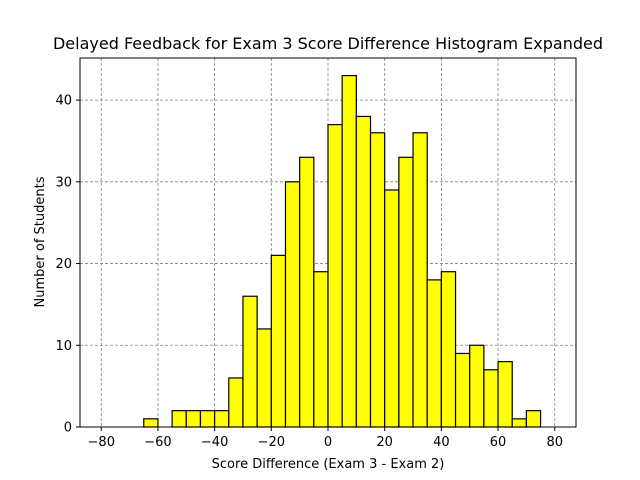 The width and height of the screenshot is (640, 480). I want to click on y-tick-label: 20, so click(63, 264).